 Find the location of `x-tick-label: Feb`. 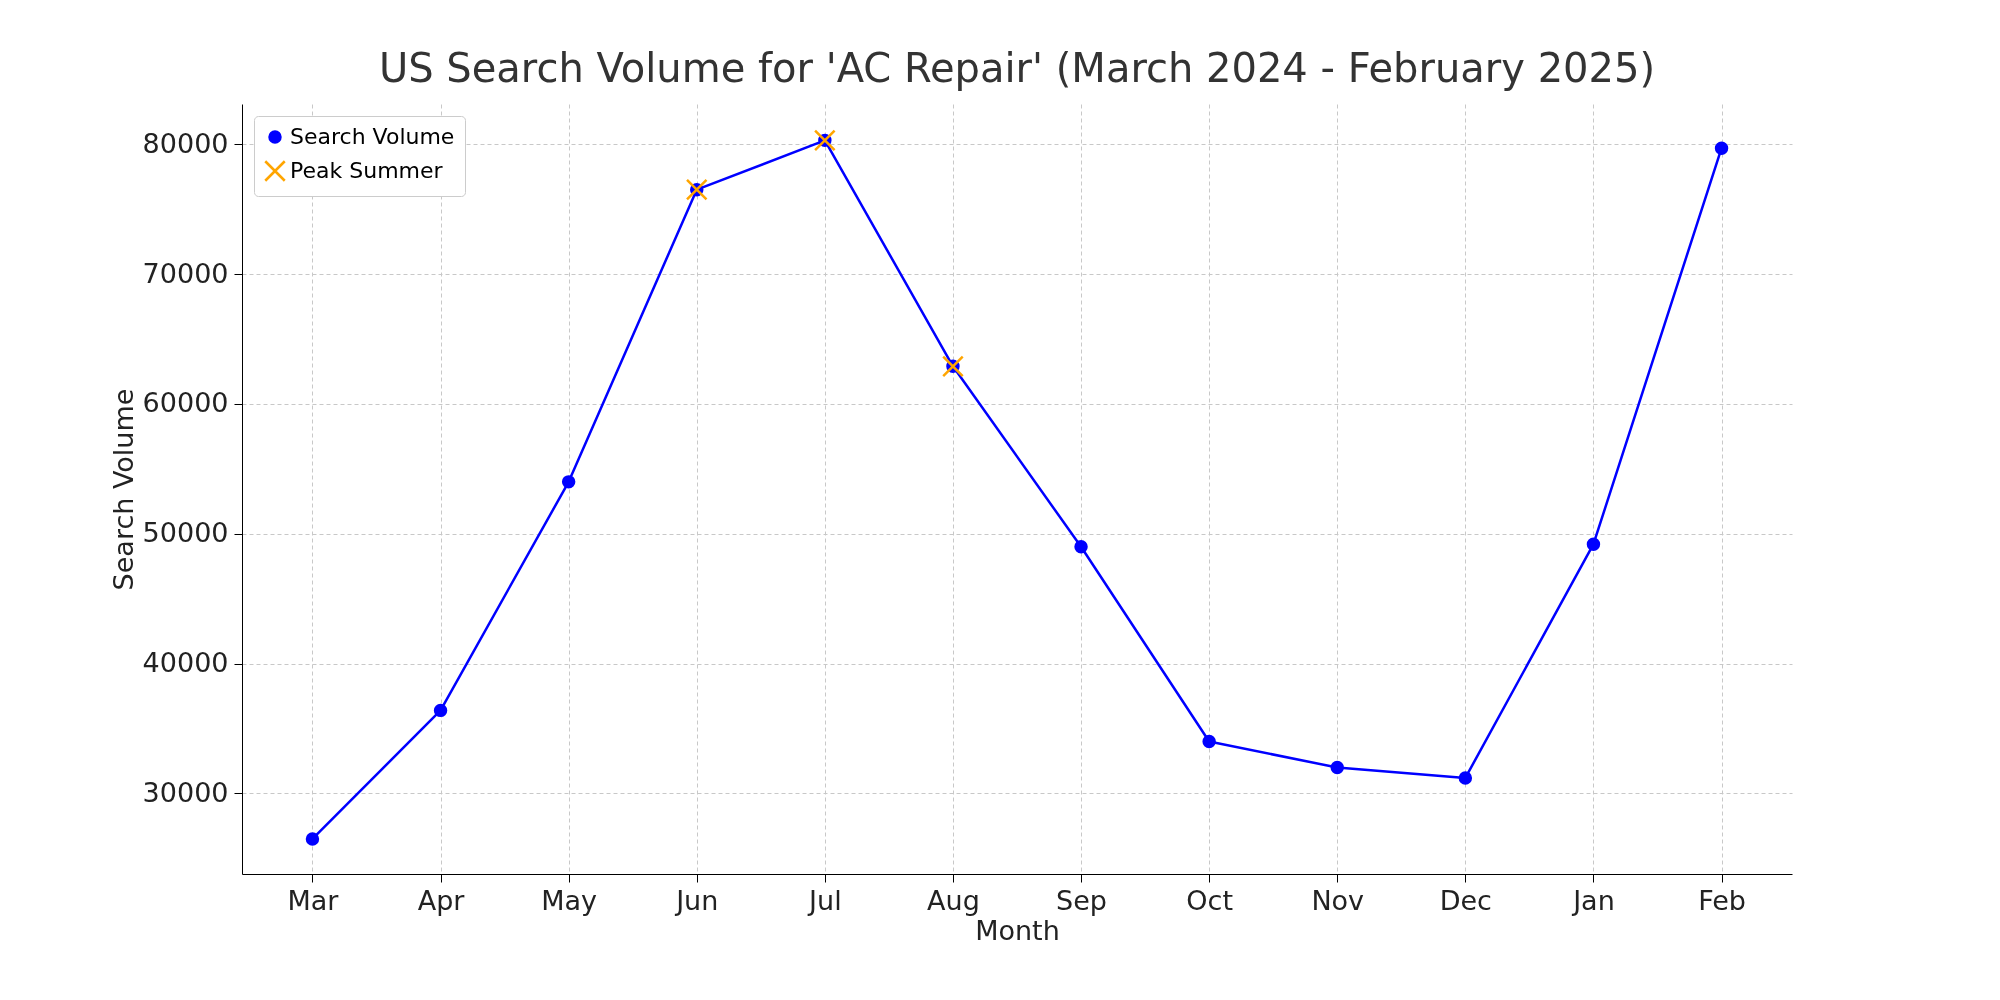

x-tick-label: Feb is located at coordinates (1722, 900).